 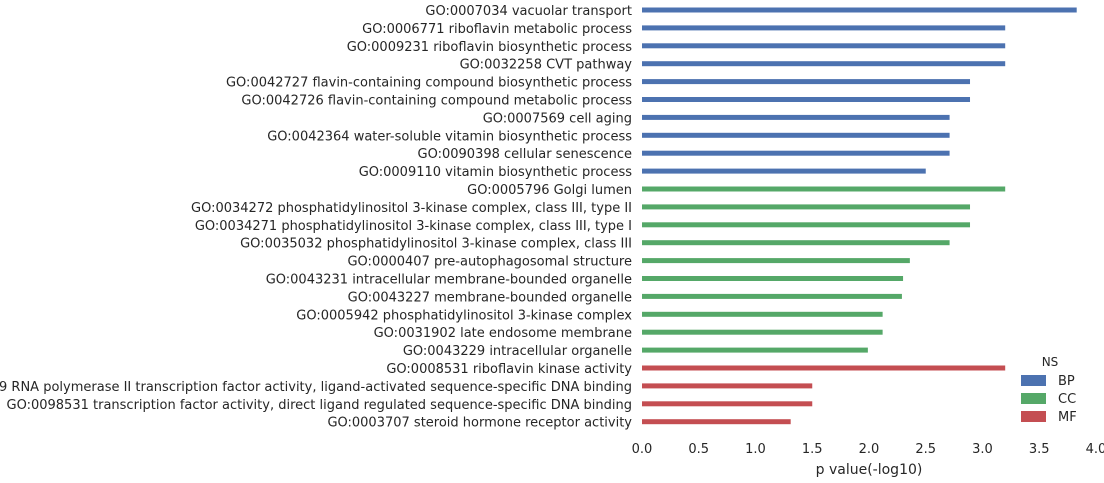 I want to click on category-label: GO:0006771 riboflavin metabolic process, so click(x=497, y=29).